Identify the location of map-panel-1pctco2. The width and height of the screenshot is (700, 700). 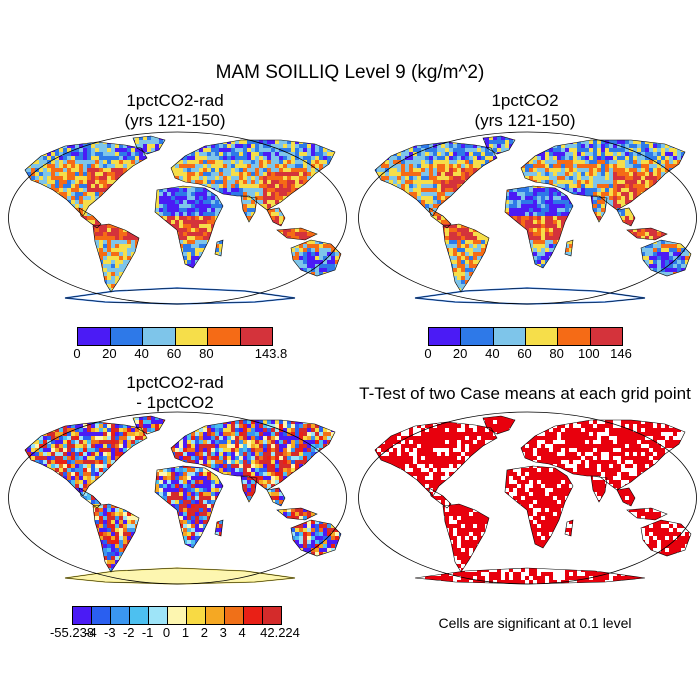
(527, 218).